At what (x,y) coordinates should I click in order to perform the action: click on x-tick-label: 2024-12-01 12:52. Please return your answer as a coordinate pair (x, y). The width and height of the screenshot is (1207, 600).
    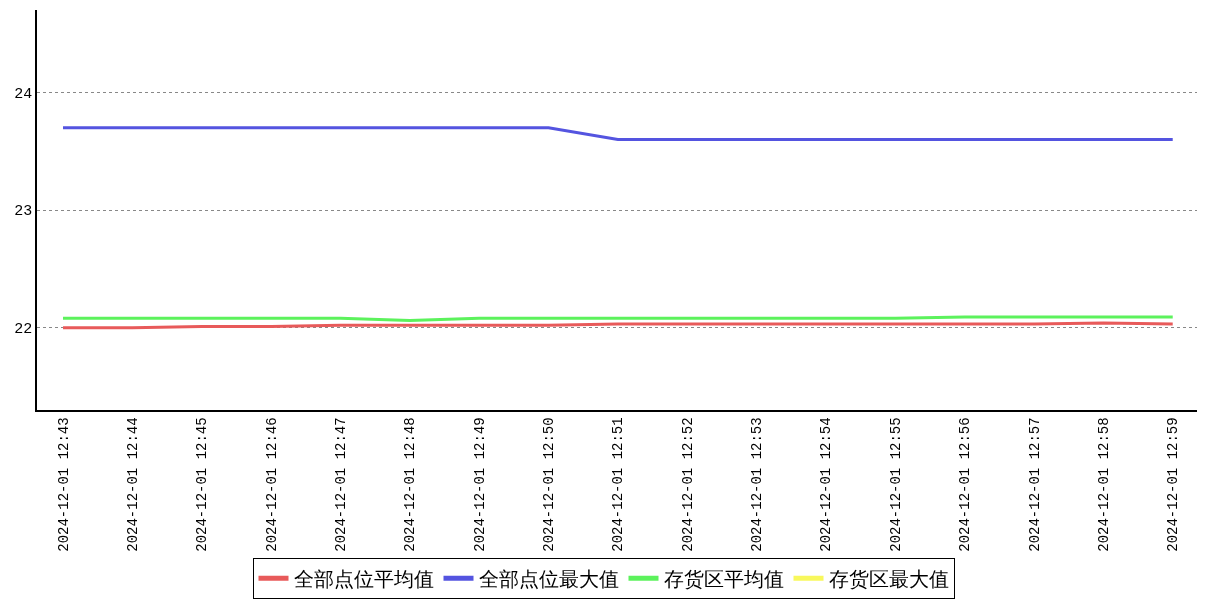
    Looking at the image, I should click on (687, 484).